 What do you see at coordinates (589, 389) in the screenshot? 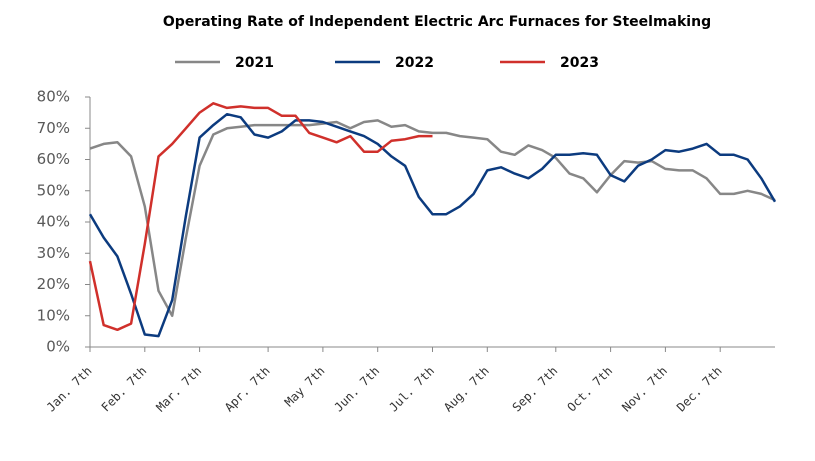
I see `x-tick-label: Oct. 7th` at bounding box center [589, 389].